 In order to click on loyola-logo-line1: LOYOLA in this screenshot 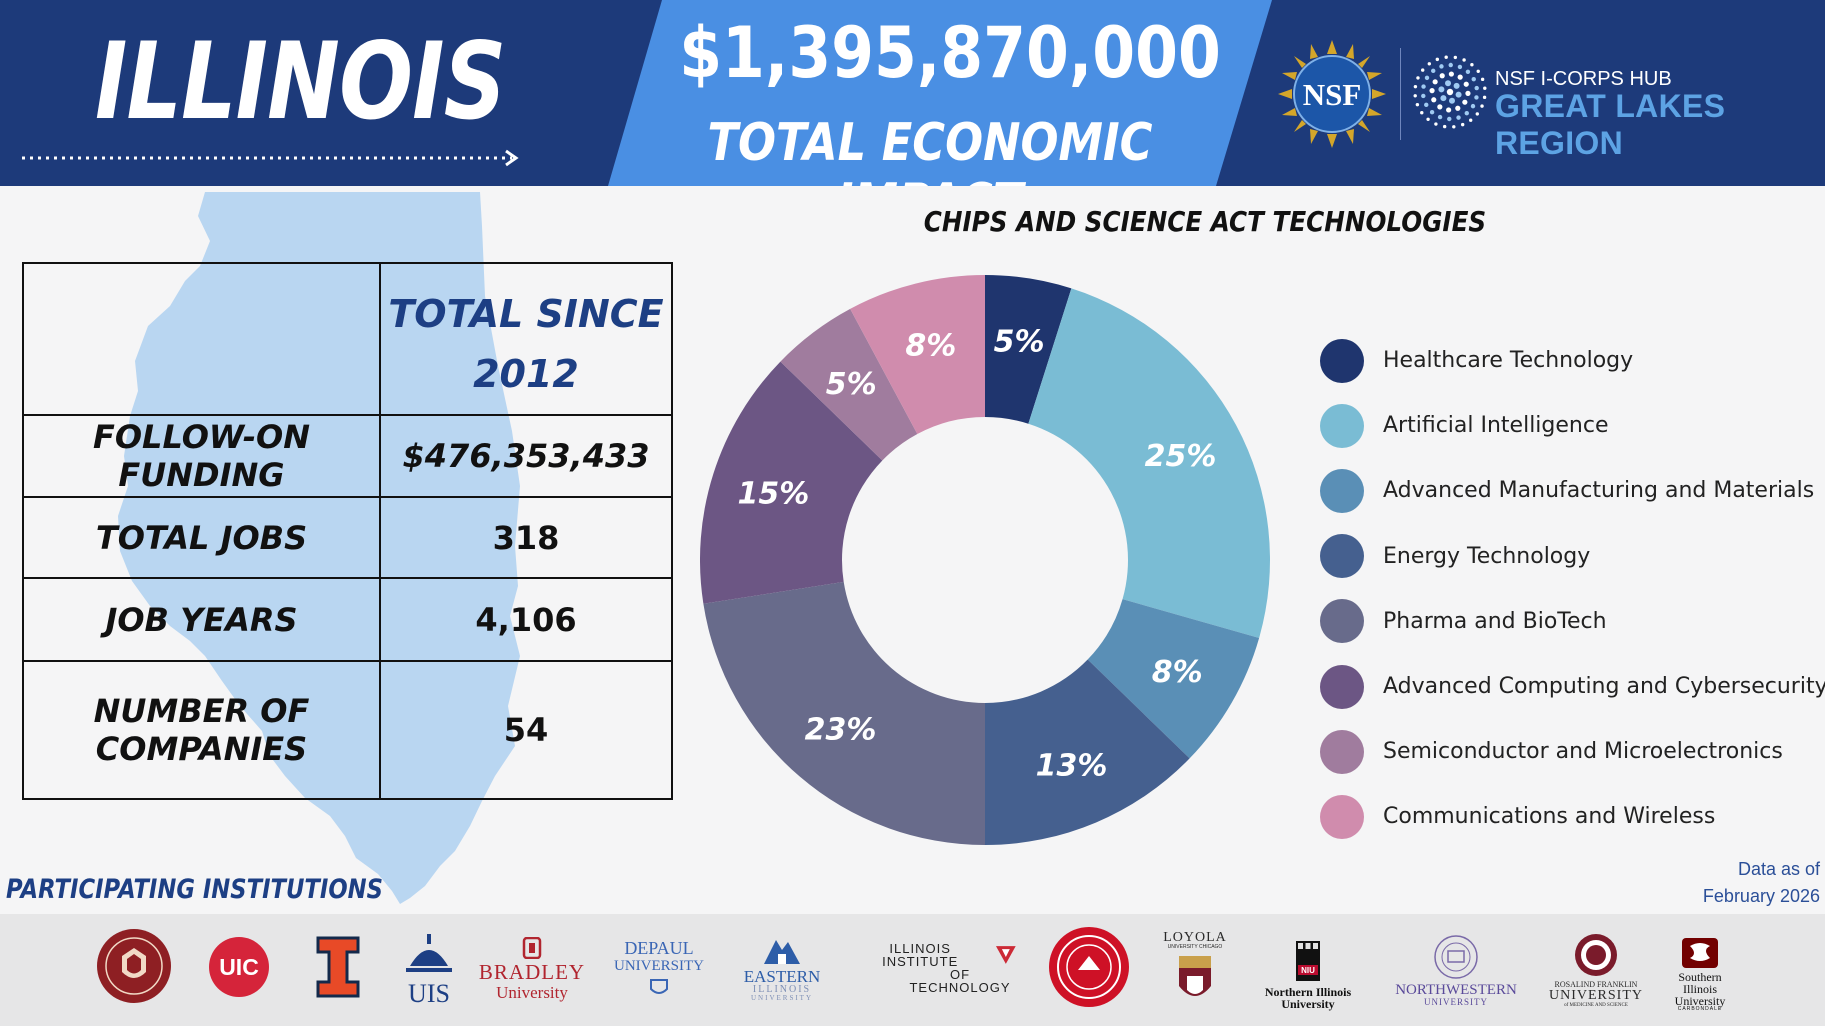, I will do `click(1195, 937)`.